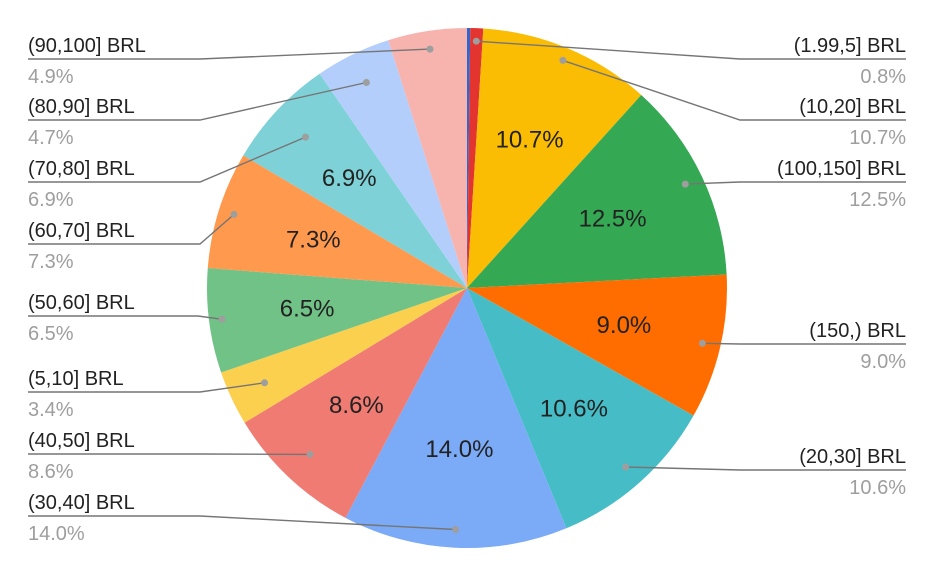  I want to click on leader-line-5-10-brl, so click(146, 387).